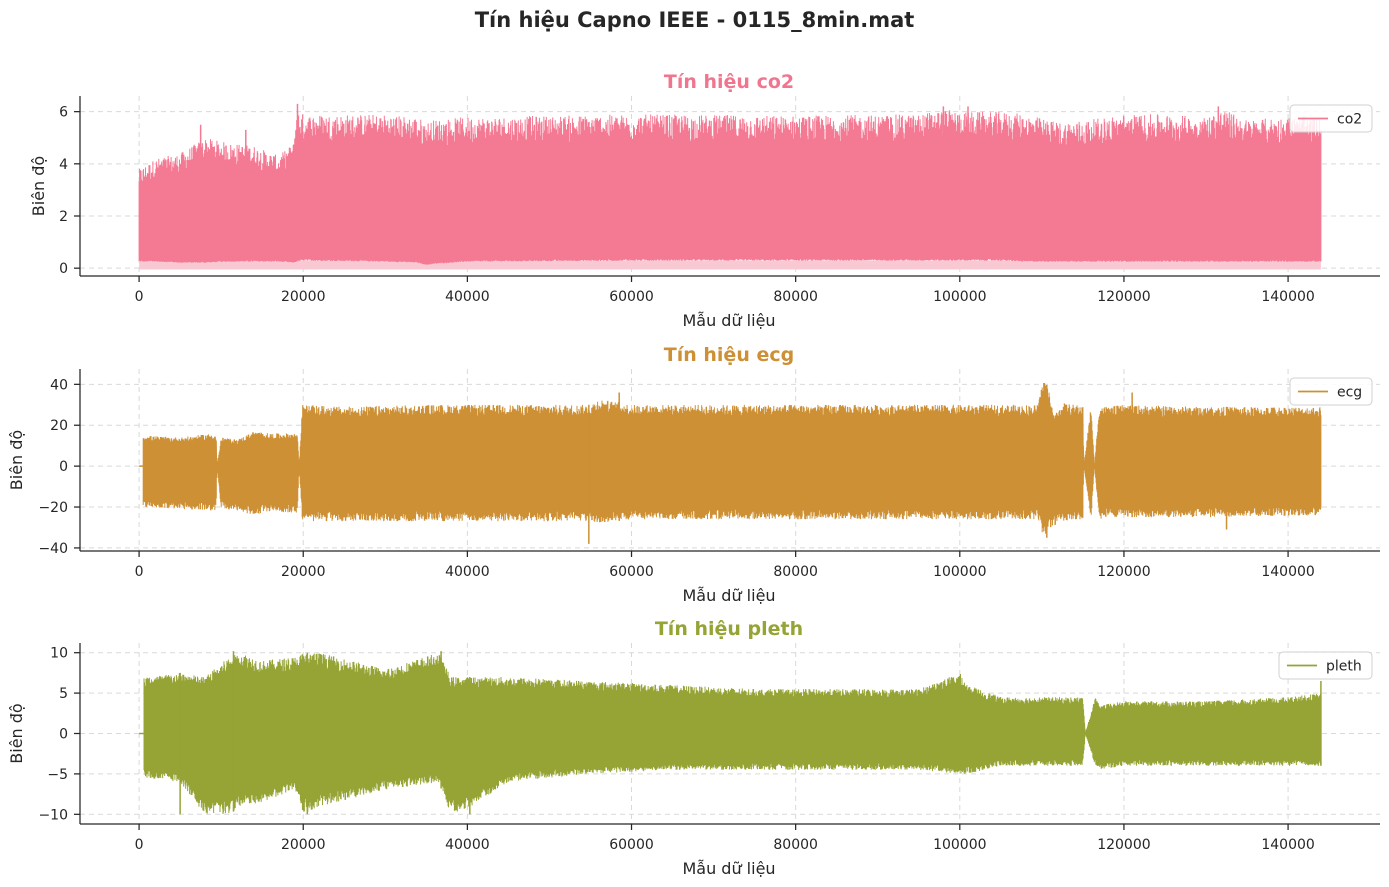  What do you see at coordinates (1344, 667) in the screenshot?
I see `legend-label: pleth` at bounding box center [1344, 667].